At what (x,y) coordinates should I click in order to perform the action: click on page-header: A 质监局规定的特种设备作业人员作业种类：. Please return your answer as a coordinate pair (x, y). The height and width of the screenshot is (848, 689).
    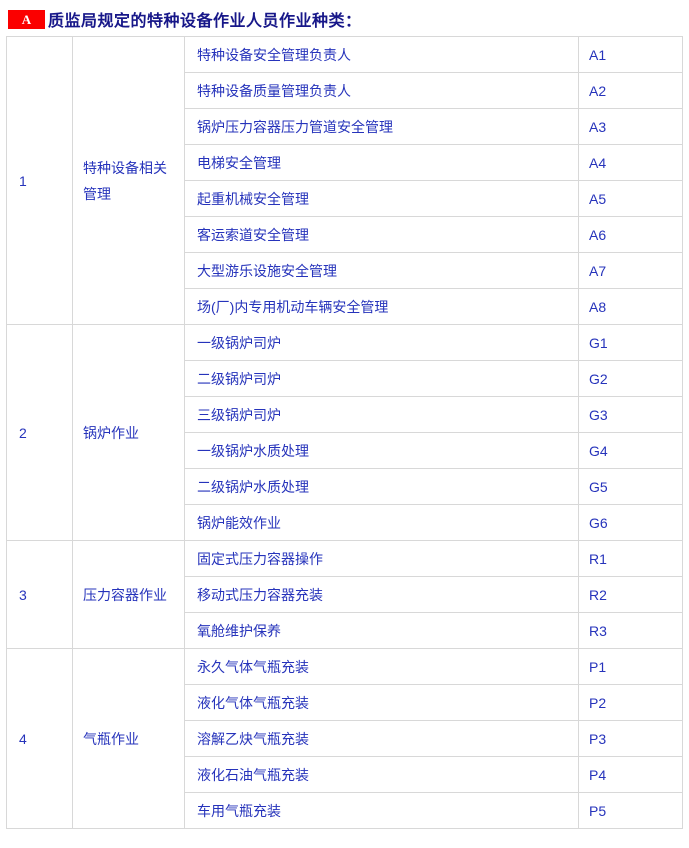
    Looking at the image, I should click on (348, 19).